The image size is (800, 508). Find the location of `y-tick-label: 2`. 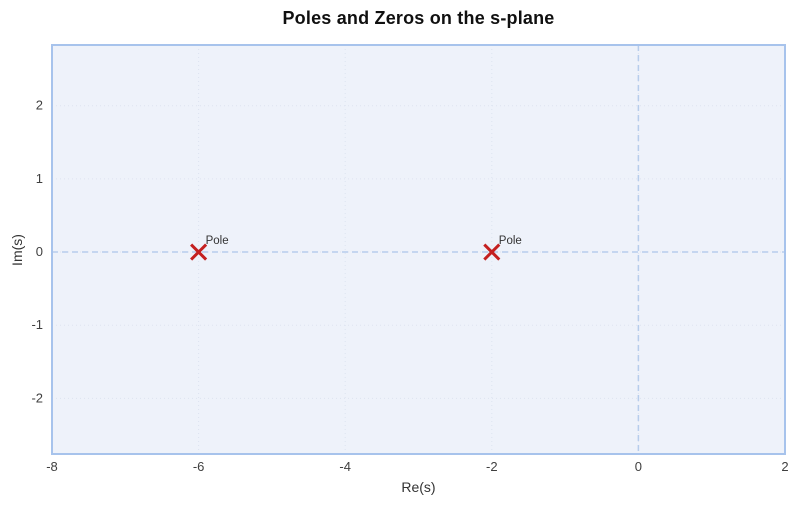

y-tick-label: 2 is located at coordinates (39, 105).